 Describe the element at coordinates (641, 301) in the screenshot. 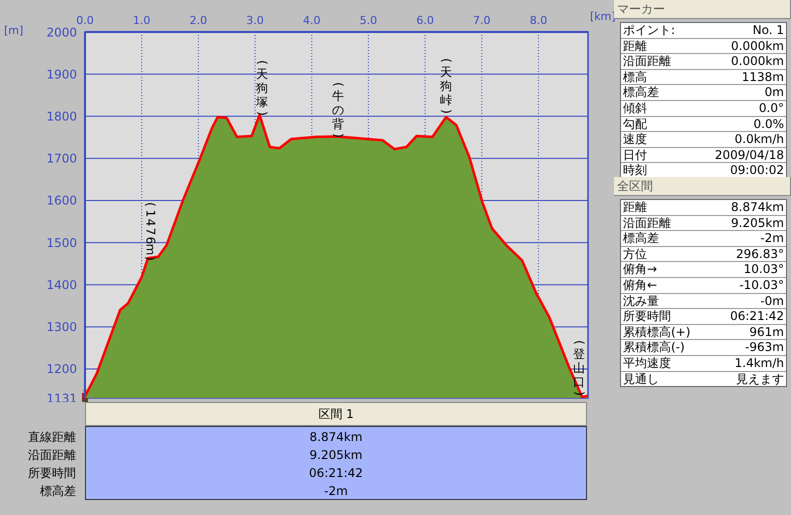

I see `text: 沈み量` at that location.